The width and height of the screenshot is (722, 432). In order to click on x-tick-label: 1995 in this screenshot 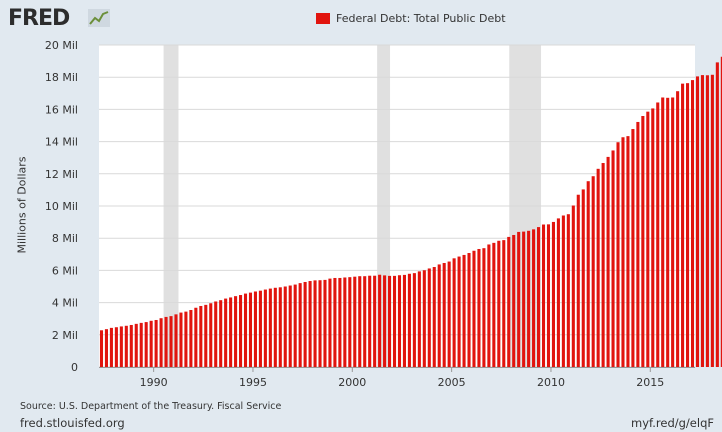, I will do `click(253, 382)`.